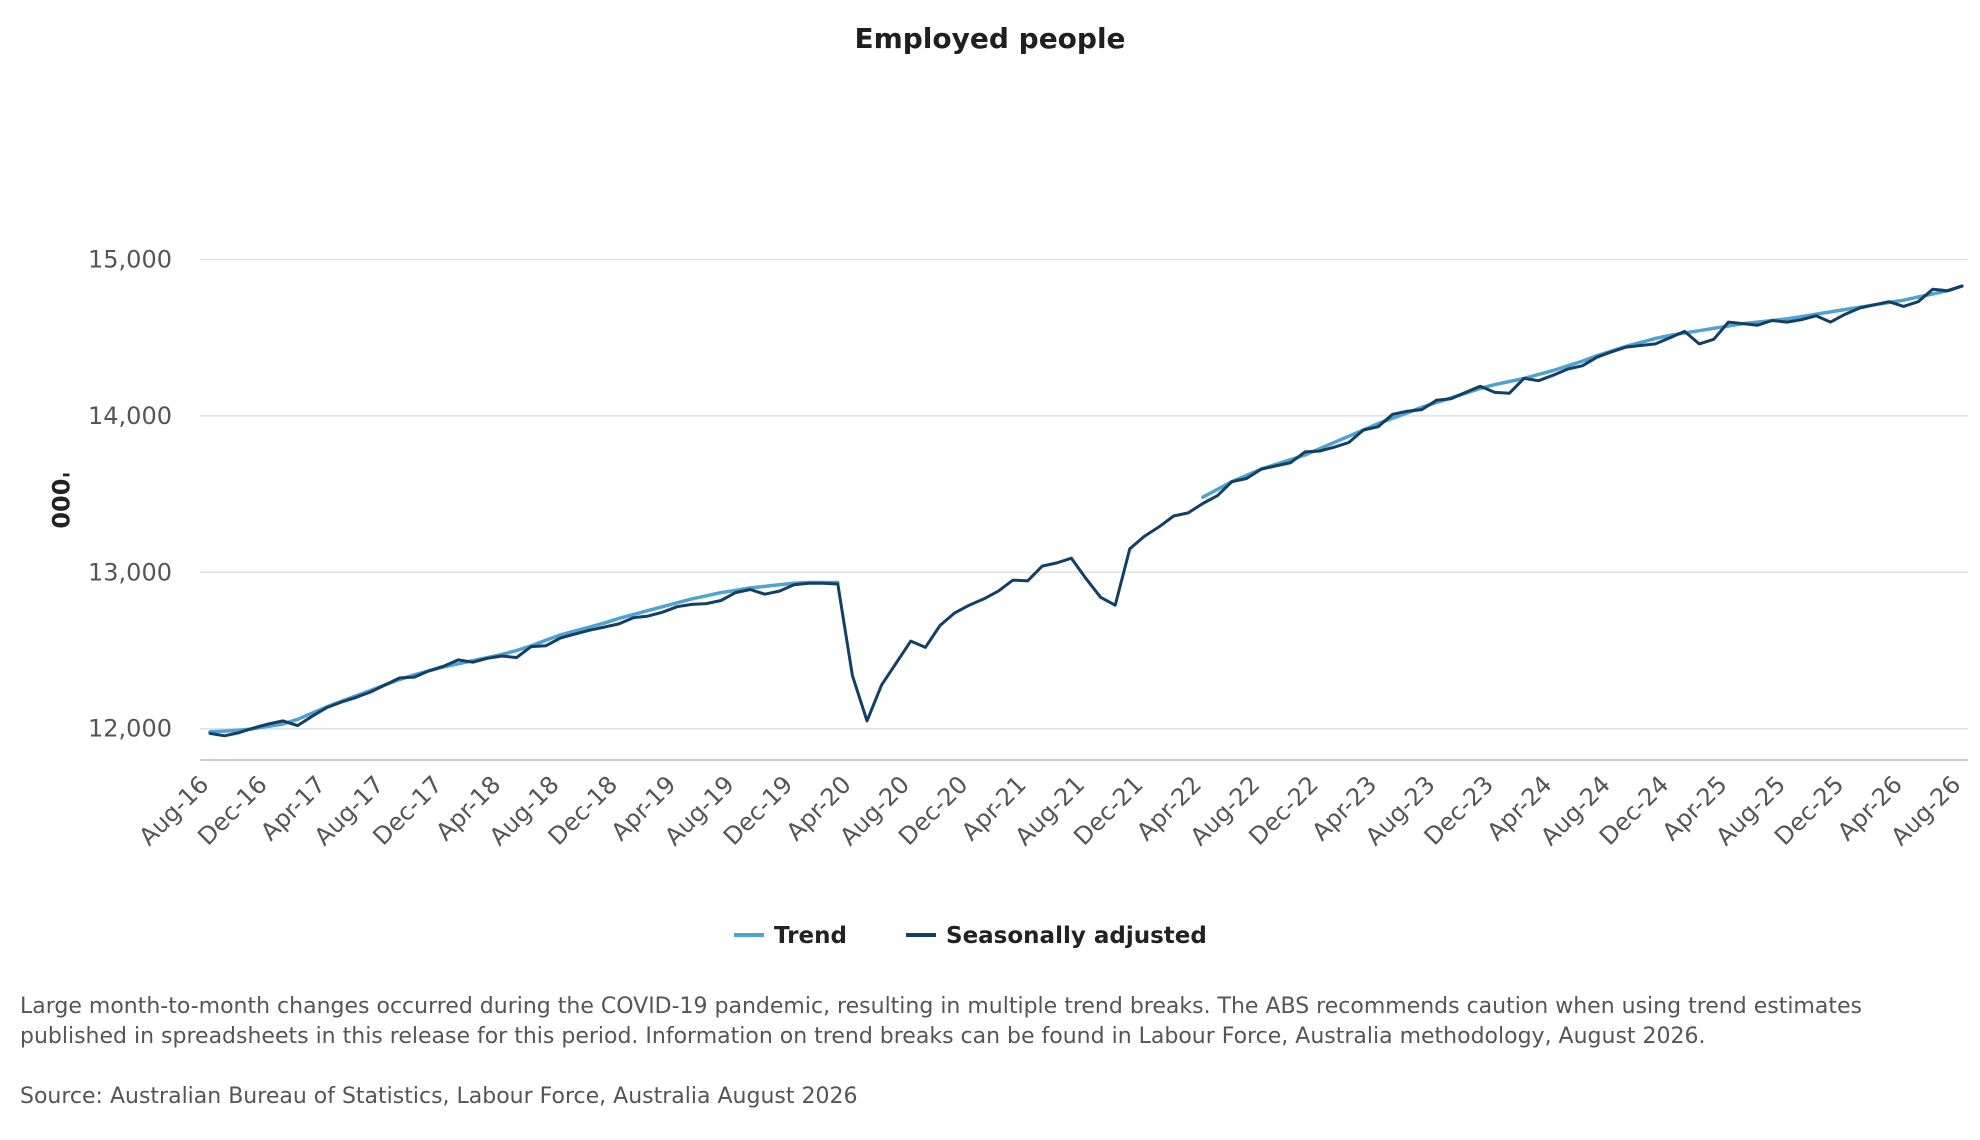  What do you see at coordinates (130, 416) in the screenshot?
I see `y-tick-label: 14,000` at bounding box center [130, 416].